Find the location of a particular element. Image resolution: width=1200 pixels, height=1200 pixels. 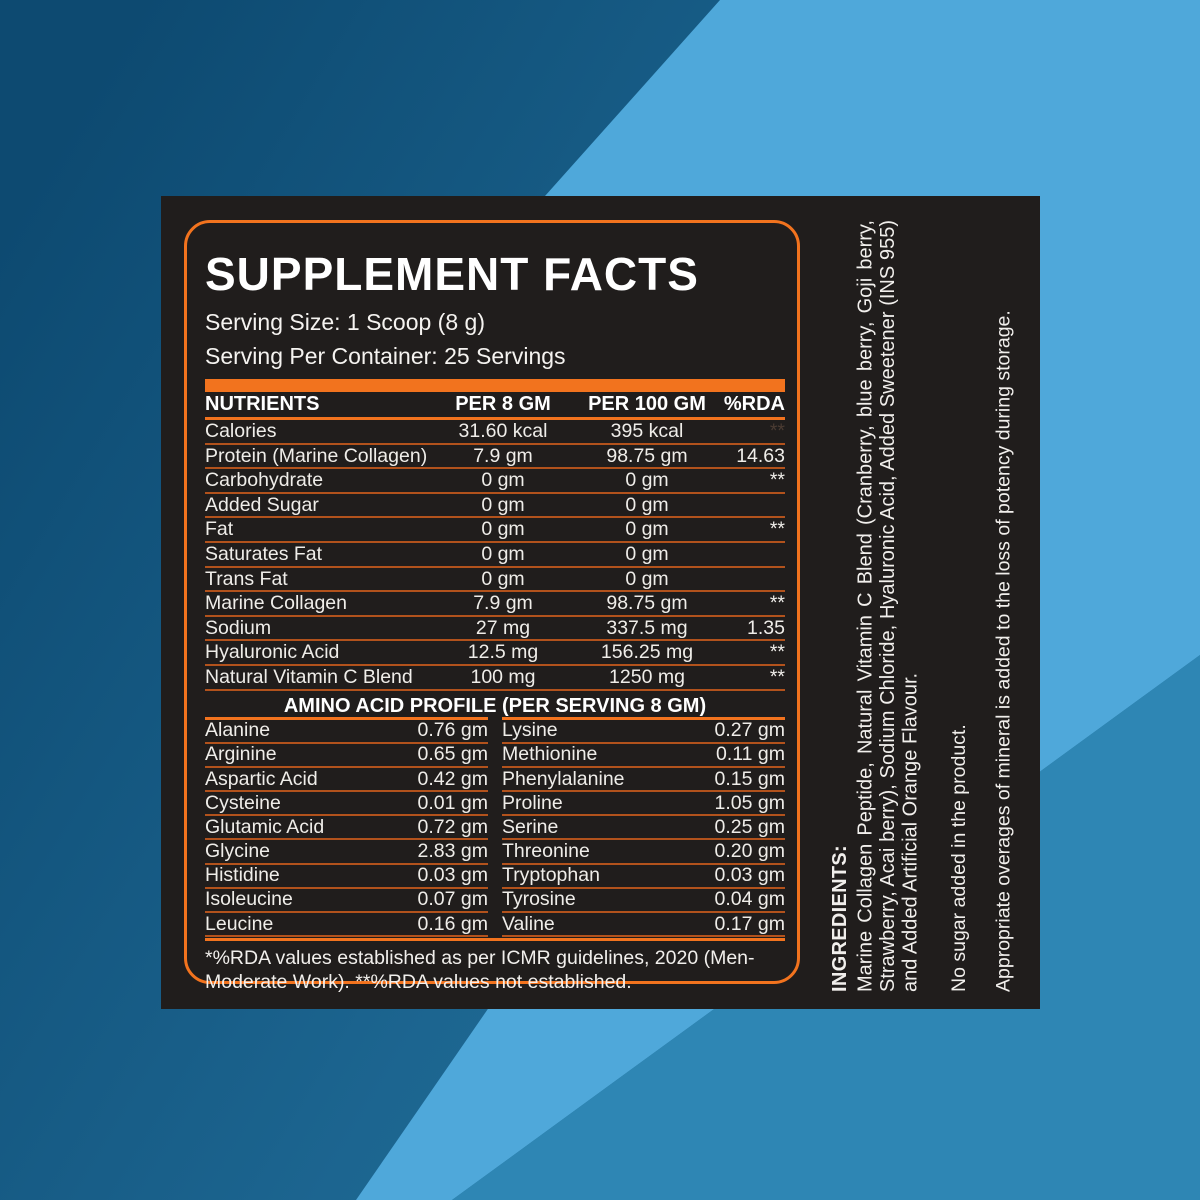

column-header-per-8gm: PER 8 GM is located at coordinates (503, 404).